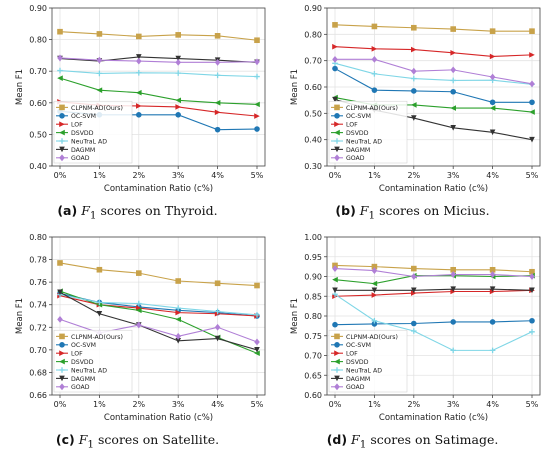  I want to click on legend-label: DAGMM, so click(83, 150).